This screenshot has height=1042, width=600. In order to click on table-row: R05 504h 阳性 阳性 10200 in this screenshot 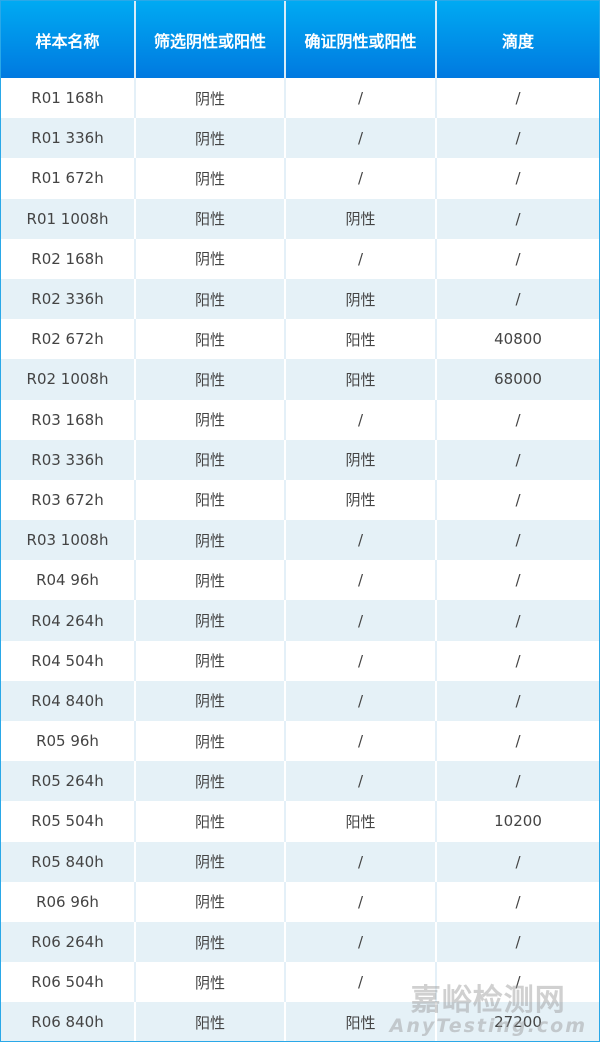, I will do `click(300, 821)`.